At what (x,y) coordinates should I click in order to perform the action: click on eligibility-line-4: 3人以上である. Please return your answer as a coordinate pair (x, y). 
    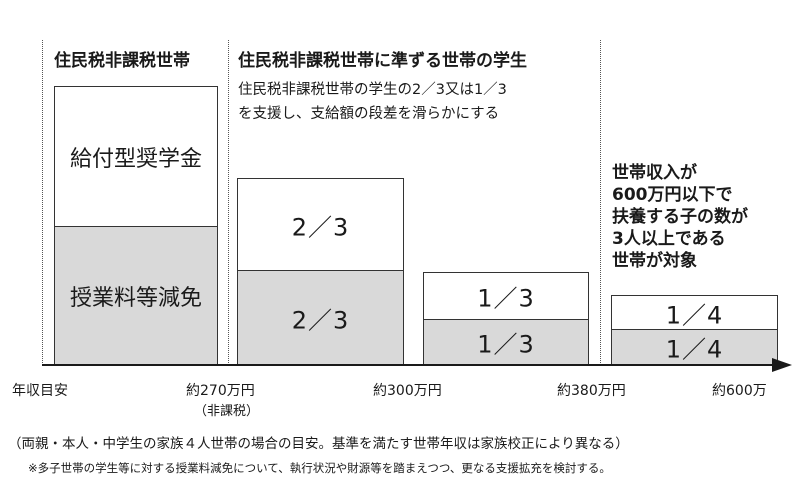
    Looking at the image, I should click on (669, 239).